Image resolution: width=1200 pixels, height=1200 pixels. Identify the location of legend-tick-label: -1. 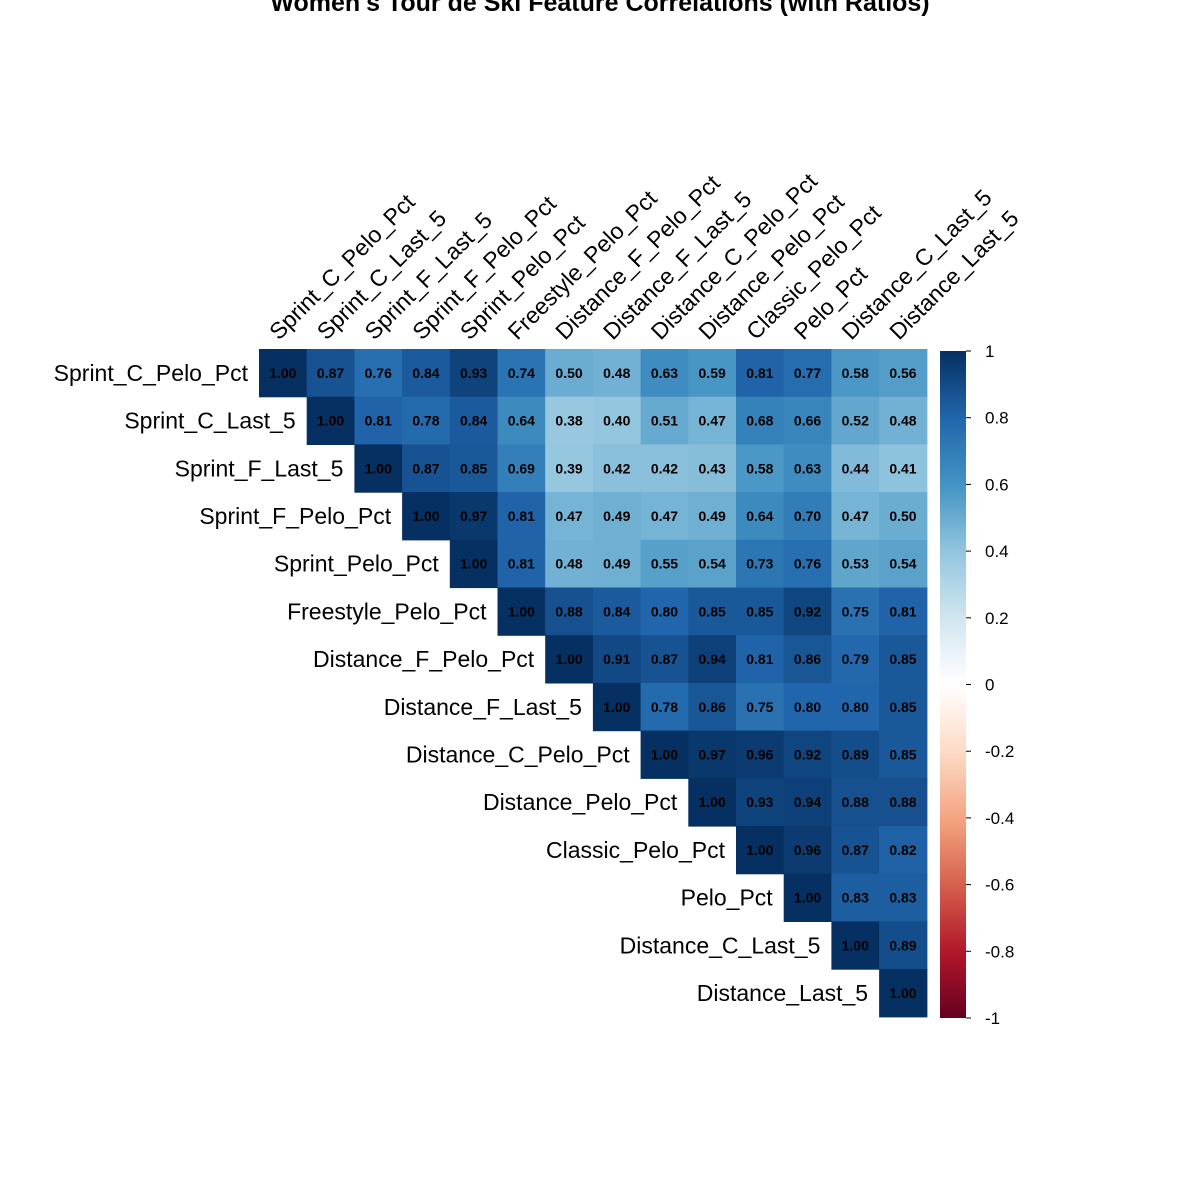
(992, 1018).